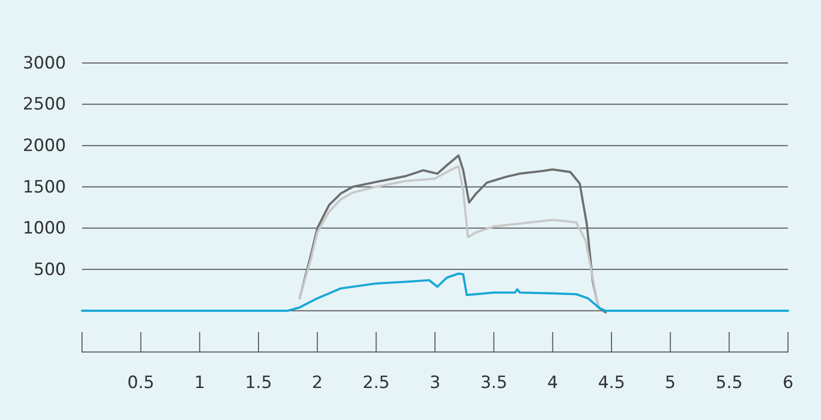 This screenshot has width=821, height=420. Describe the element at coordinates (140, 383) in the screenshot. I see `x-tick-label: 0.5` at that location.